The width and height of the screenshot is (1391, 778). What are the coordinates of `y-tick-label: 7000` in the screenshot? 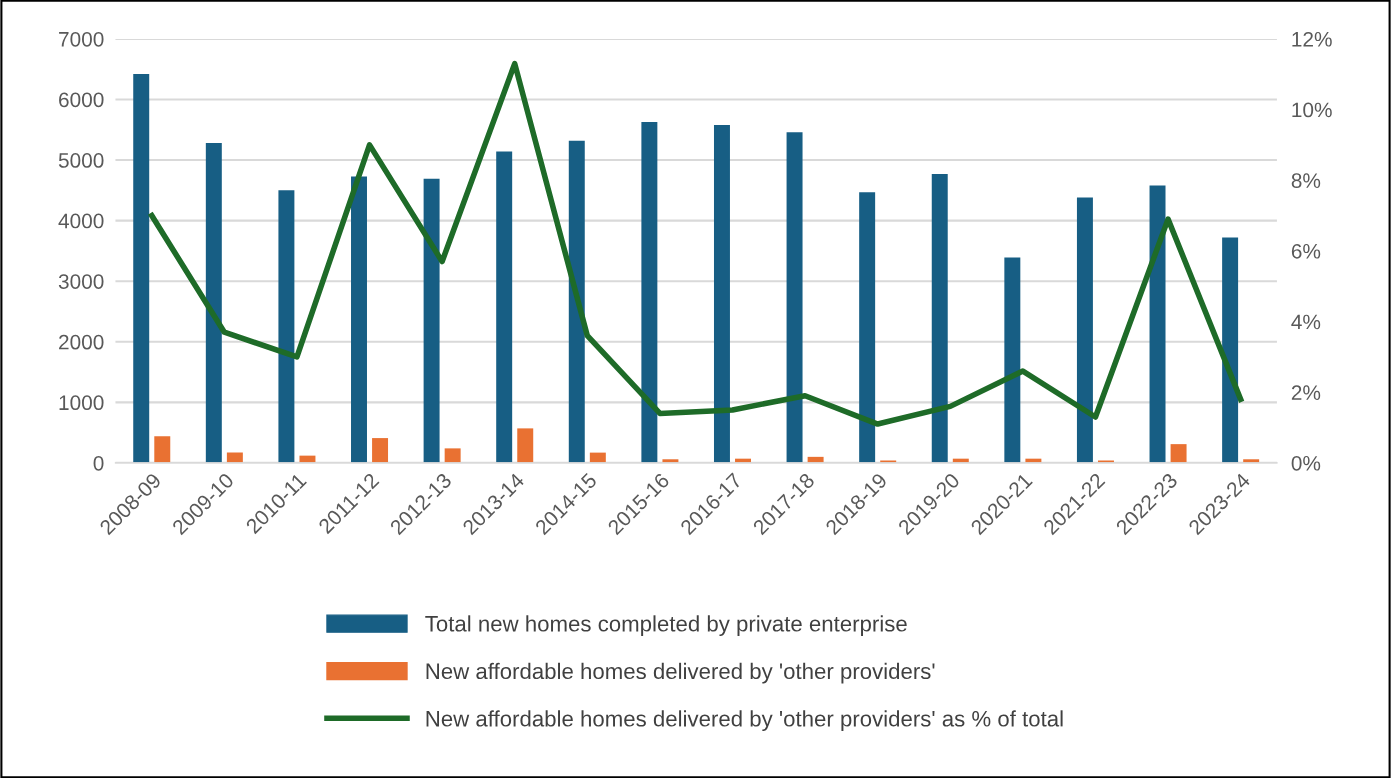 It's located at (81, 39).